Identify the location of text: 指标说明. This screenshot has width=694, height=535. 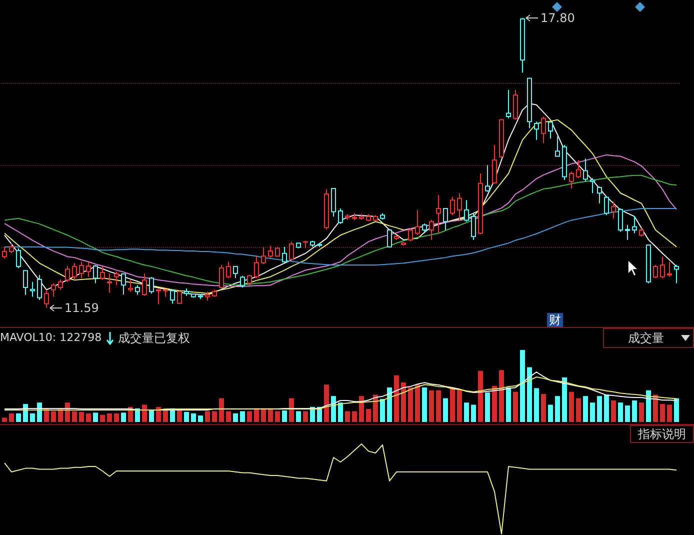
(662, 434).